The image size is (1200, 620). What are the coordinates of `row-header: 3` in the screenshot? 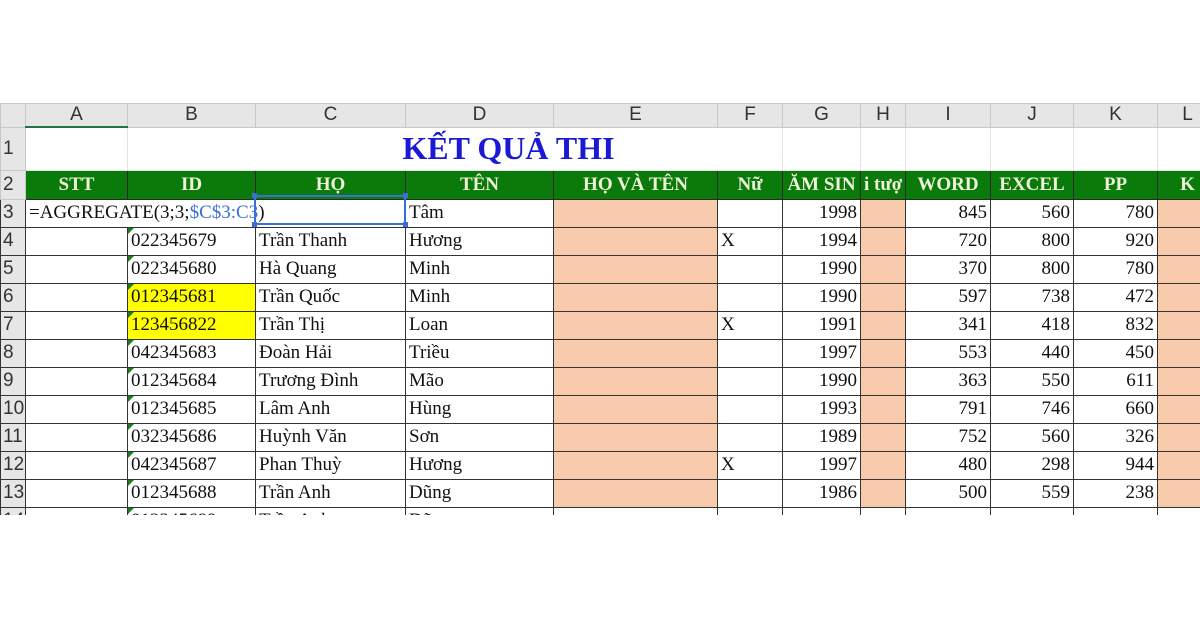 It's located at (13, 213).